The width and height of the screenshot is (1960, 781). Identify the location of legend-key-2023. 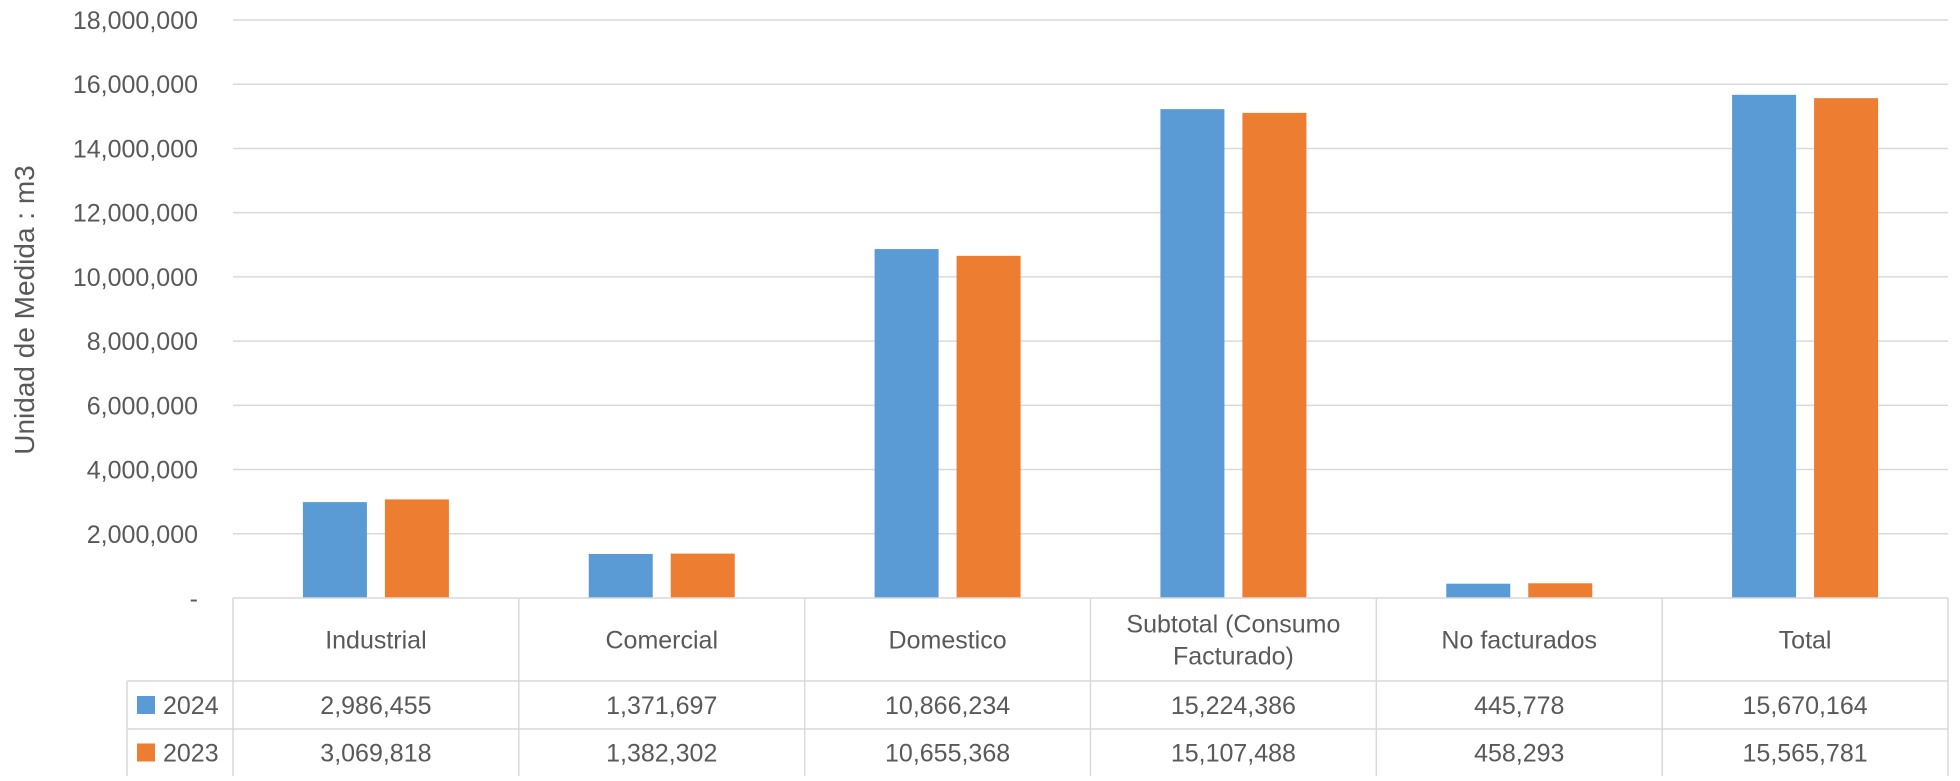
(146, 752).